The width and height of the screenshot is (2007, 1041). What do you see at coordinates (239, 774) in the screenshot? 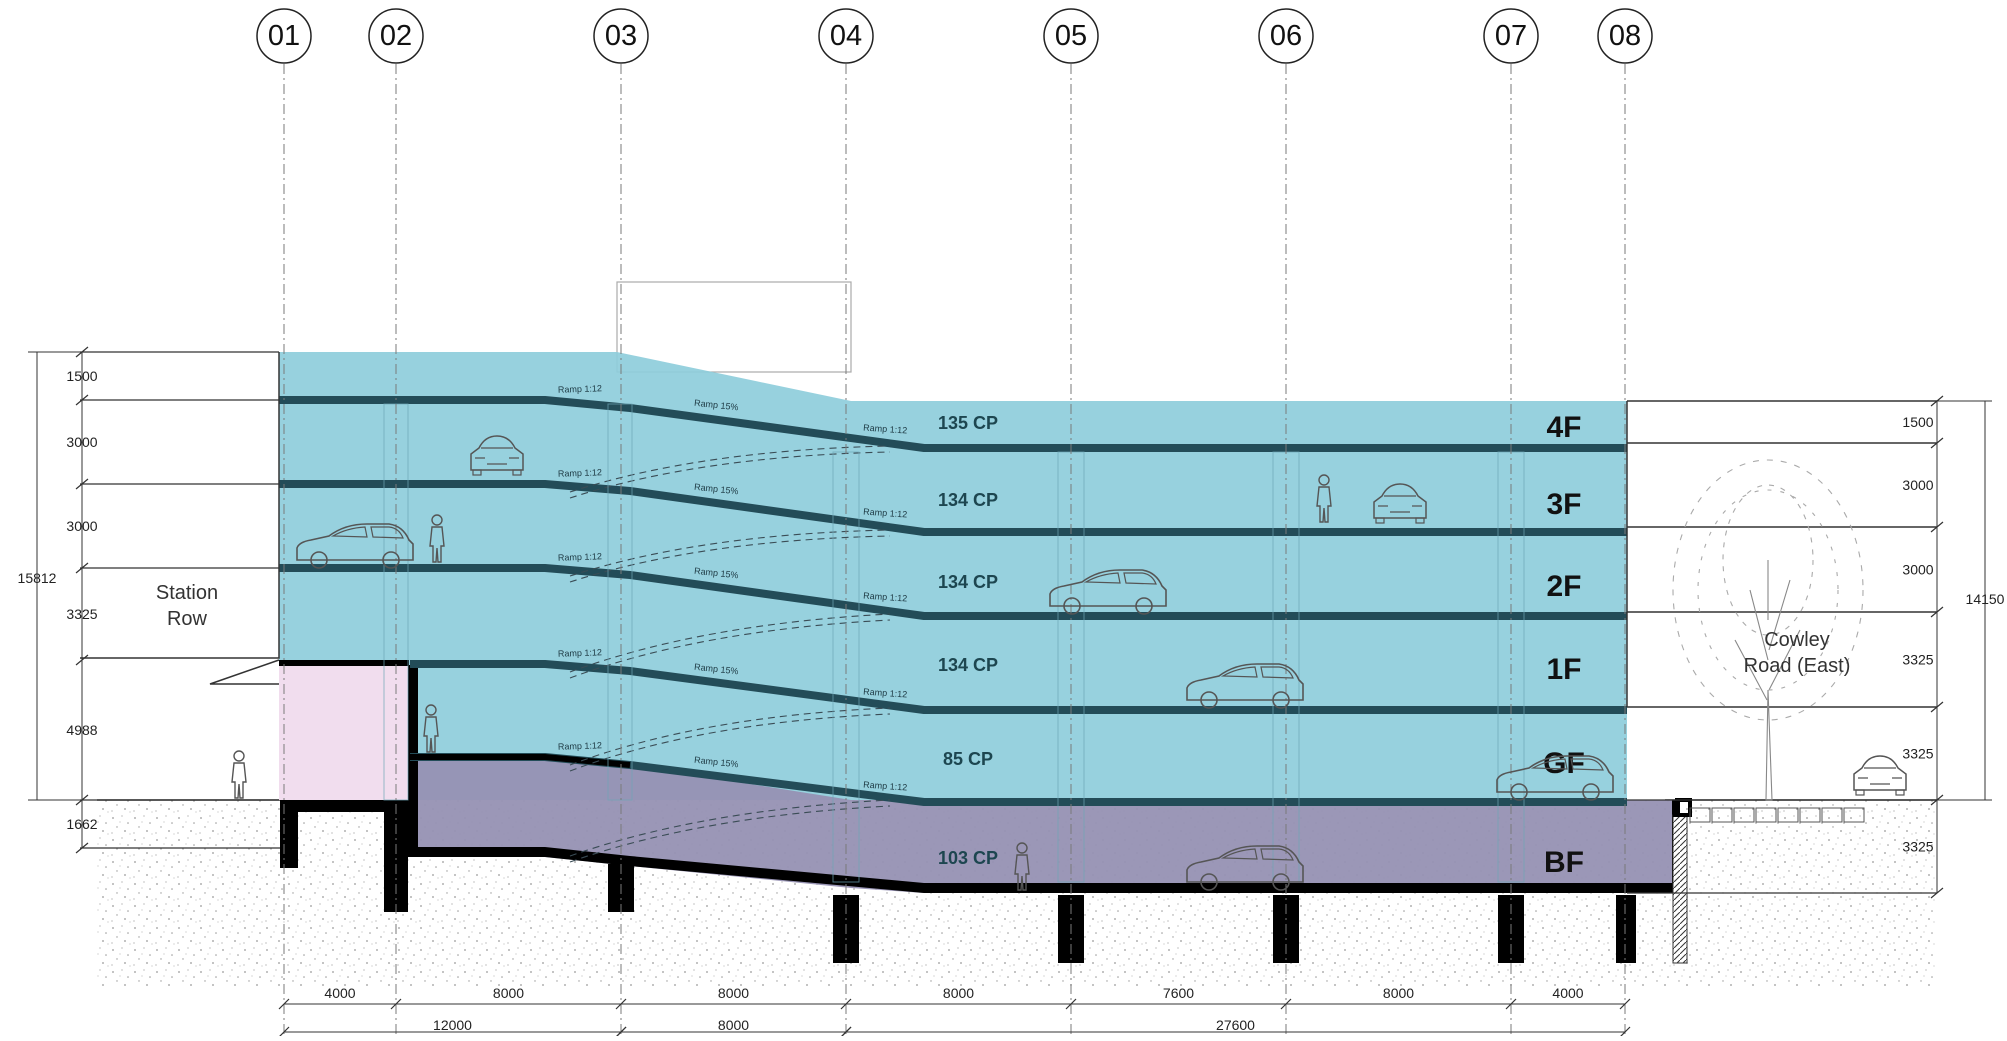
I see `person-icon` at bounding box center [239, 774].